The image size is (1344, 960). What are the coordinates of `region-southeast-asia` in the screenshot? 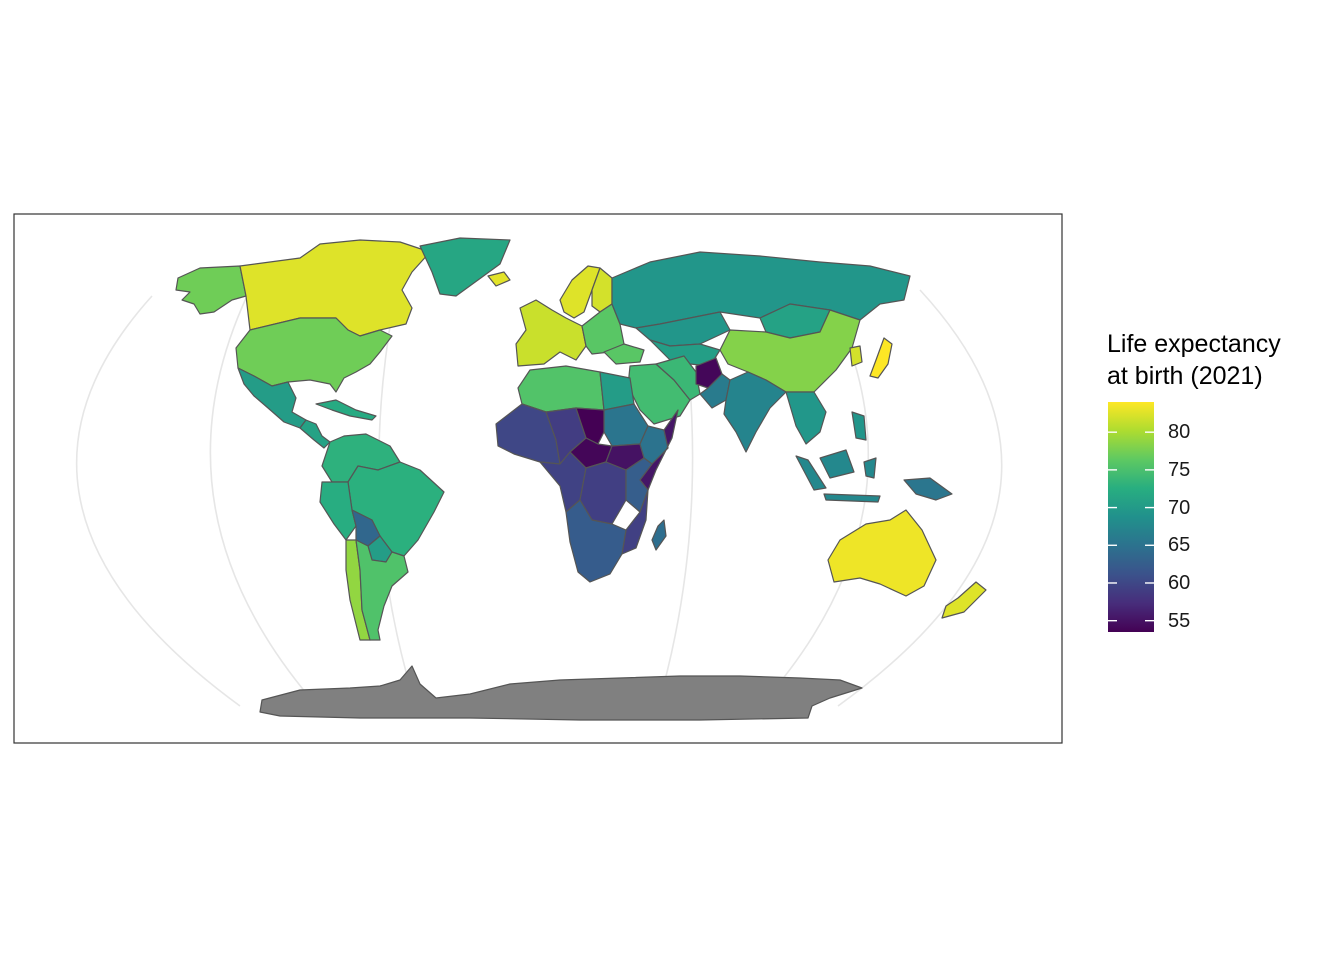 It's located at (806, 418).